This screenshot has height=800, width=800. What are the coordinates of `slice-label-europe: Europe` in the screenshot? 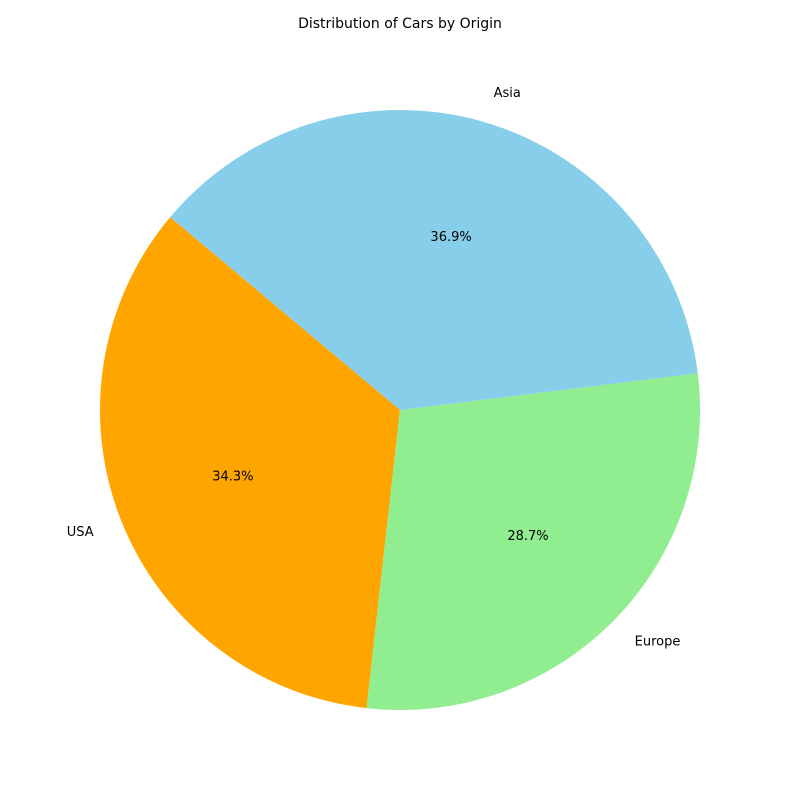 It's located at (658, 642).